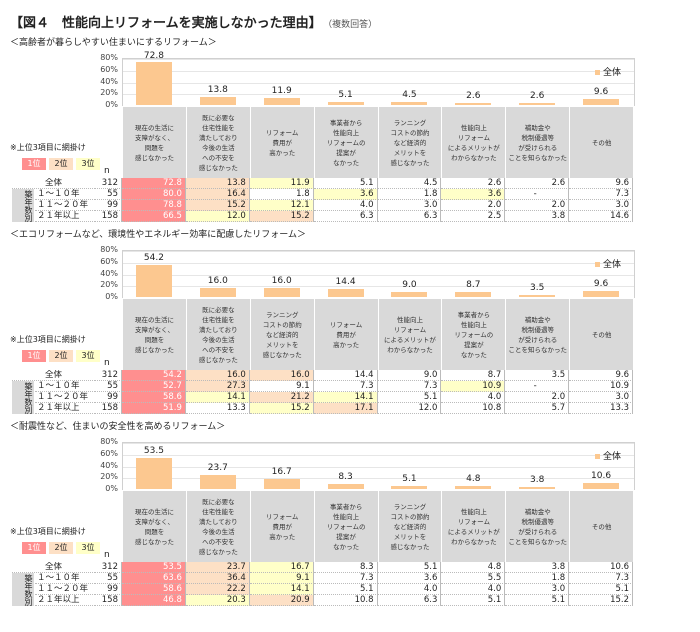 The height and width of the screenshot is (632, 700). I want to click on group-label: 築年数別, so click(23, 397).